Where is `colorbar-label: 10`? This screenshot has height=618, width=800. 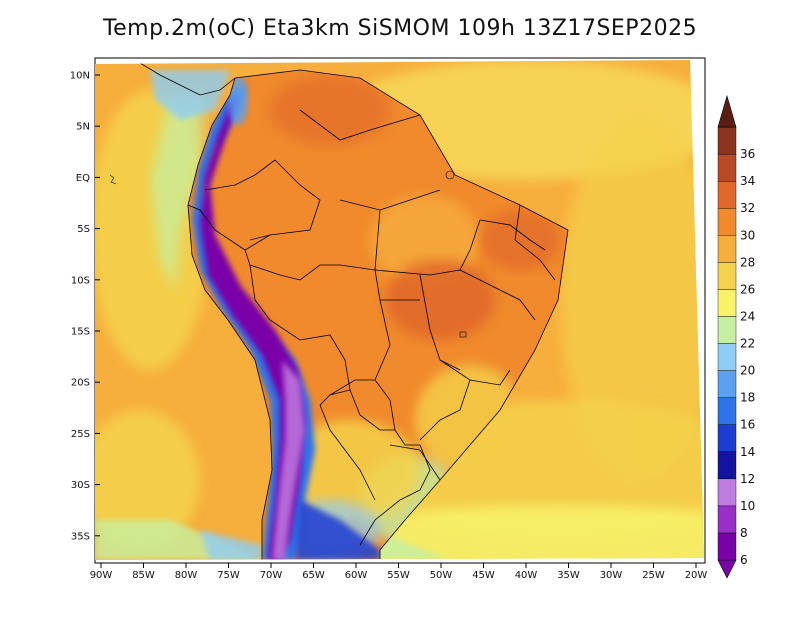
colorbar-label: 10 is located at coordinates (747, 506).